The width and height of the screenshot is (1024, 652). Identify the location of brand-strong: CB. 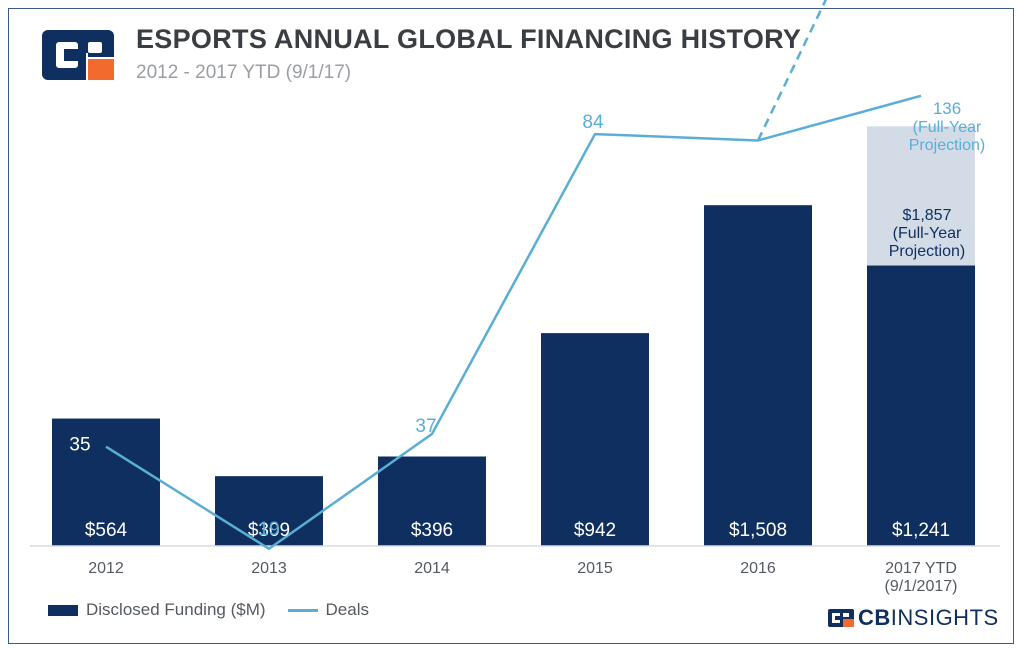
(874, 617).